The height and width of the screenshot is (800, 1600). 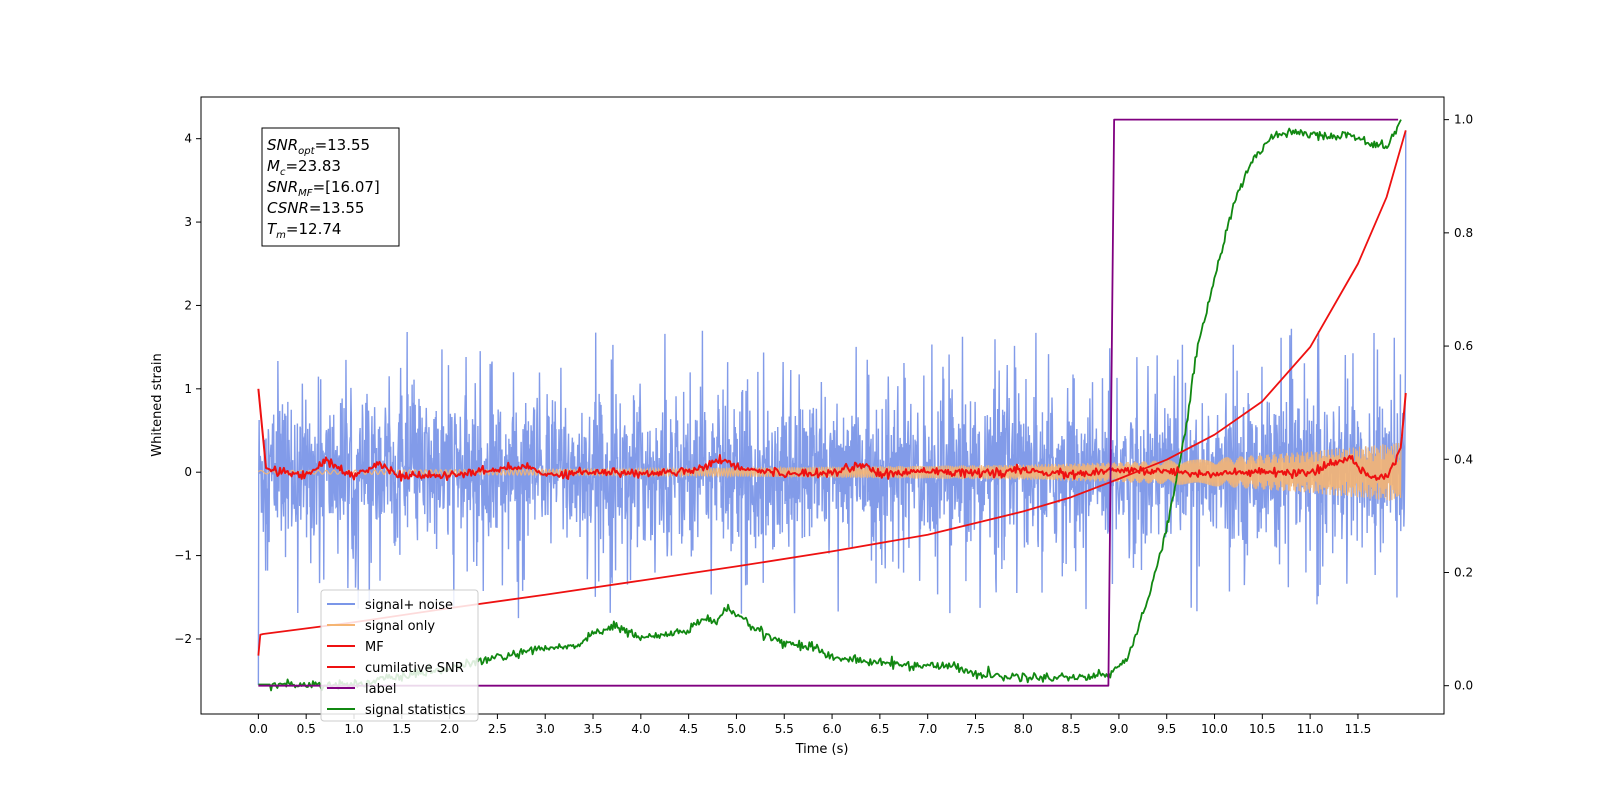 I want to click on legend-label: signal+ noise, so click(x=409, y=605).